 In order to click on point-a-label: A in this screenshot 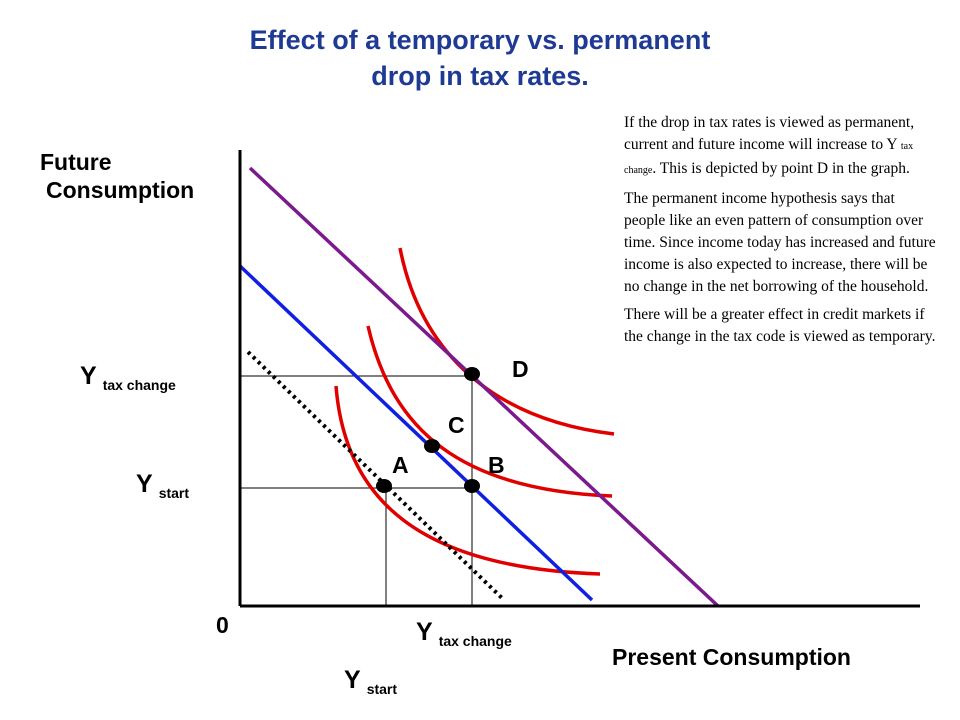, I will do `click(400, 465)`.